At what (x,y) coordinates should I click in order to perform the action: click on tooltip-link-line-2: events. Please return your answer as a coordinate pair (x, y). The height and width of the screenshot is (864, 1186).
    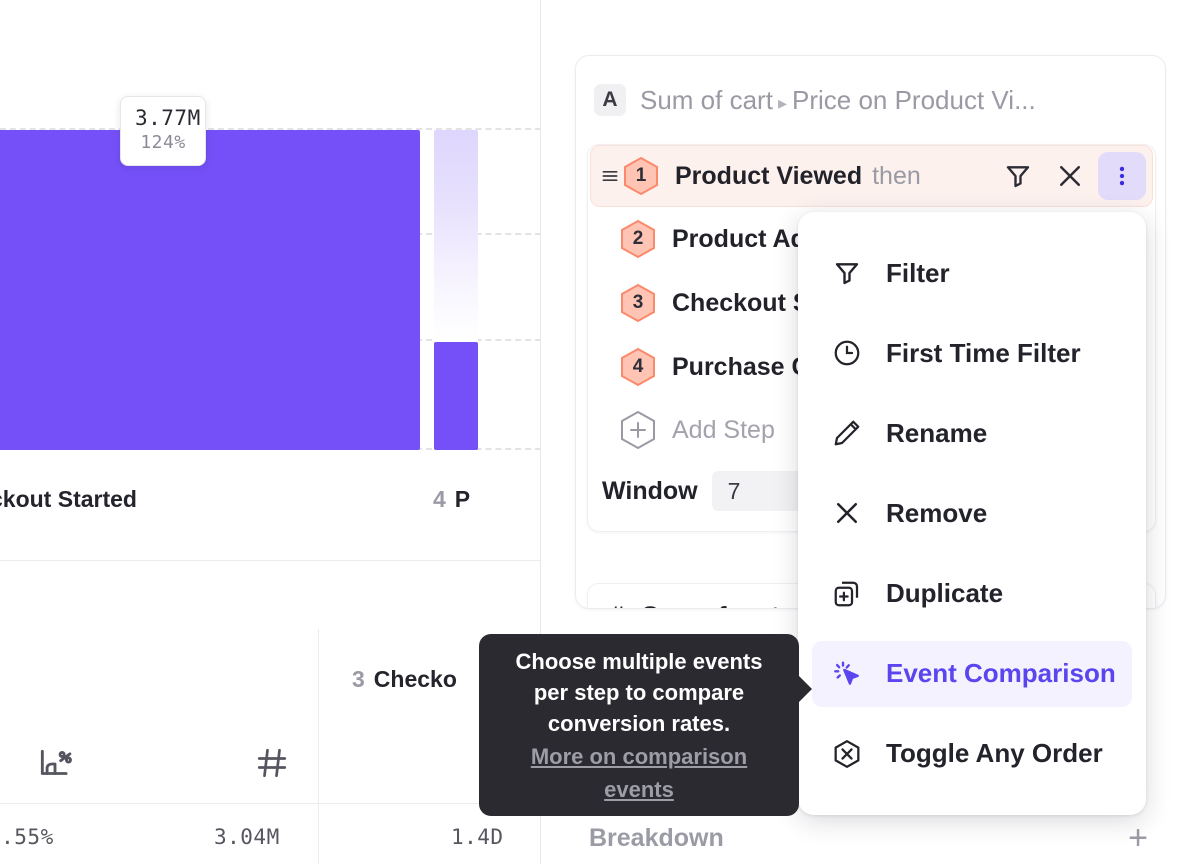
    Looking at the image, I should click on (639, 789).